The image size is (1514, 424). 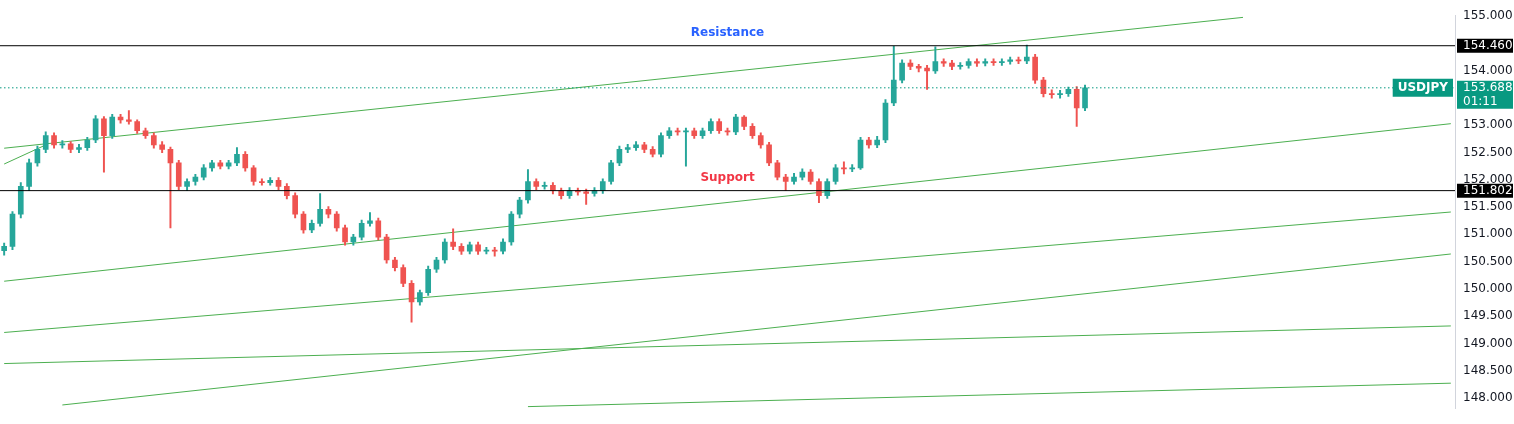 What do you see at coordinates (1488, 369) in the screenshot?
I see `y-tick-label: 148.500` at bounding box center [1488, 369].